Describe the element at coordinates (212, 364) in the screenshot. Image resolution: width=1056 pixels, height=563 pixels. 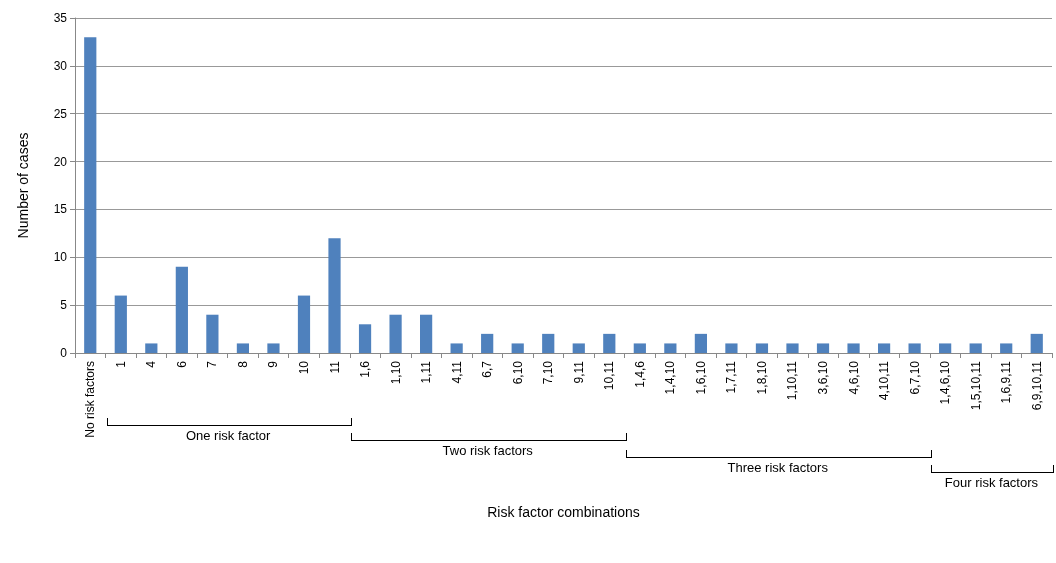
I see `x-tick-label: 7` at that location.